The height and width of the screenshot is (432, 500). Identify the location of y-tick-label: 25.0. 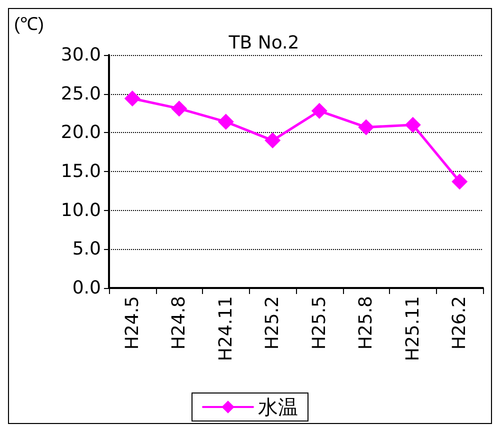
(80, 93).